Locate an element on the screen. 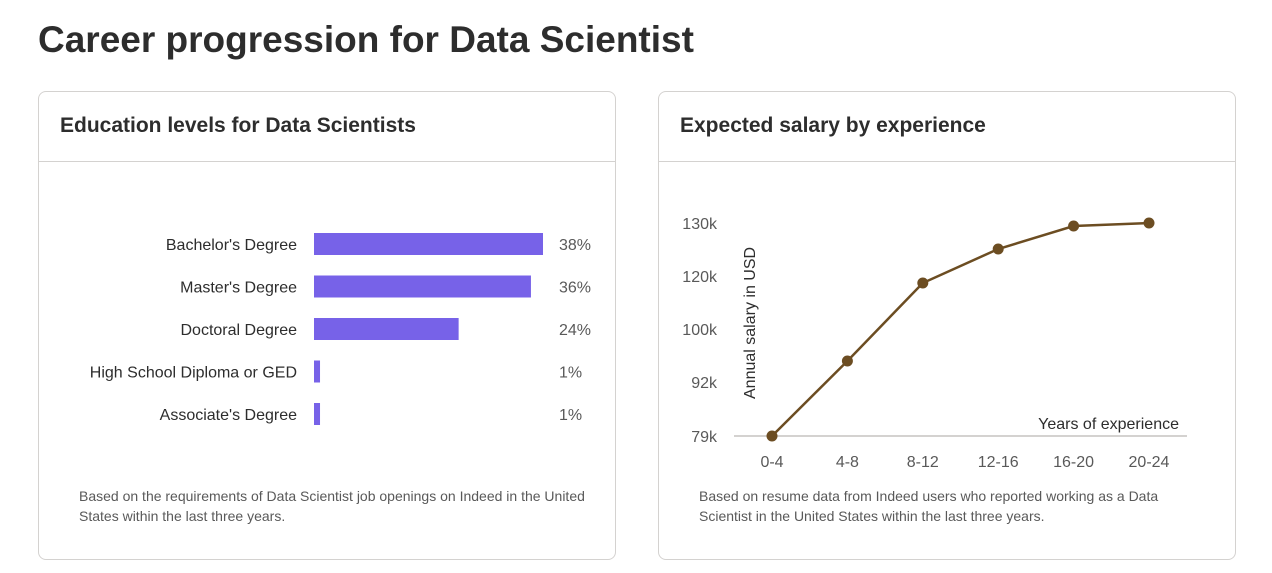 This screenshot has height=573, width=1272. y-tick-label: 130k is located at coordinates (700, 224).